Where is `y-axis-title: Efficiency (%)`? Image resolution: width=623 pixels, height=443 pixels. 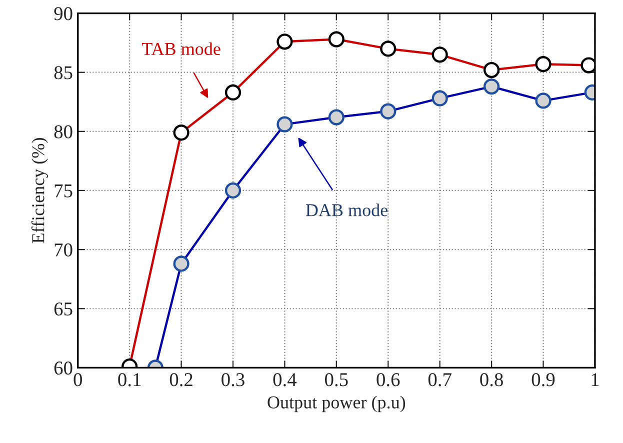 y-axis-title: Efficiency (%) is located at coordinates (39, 191).